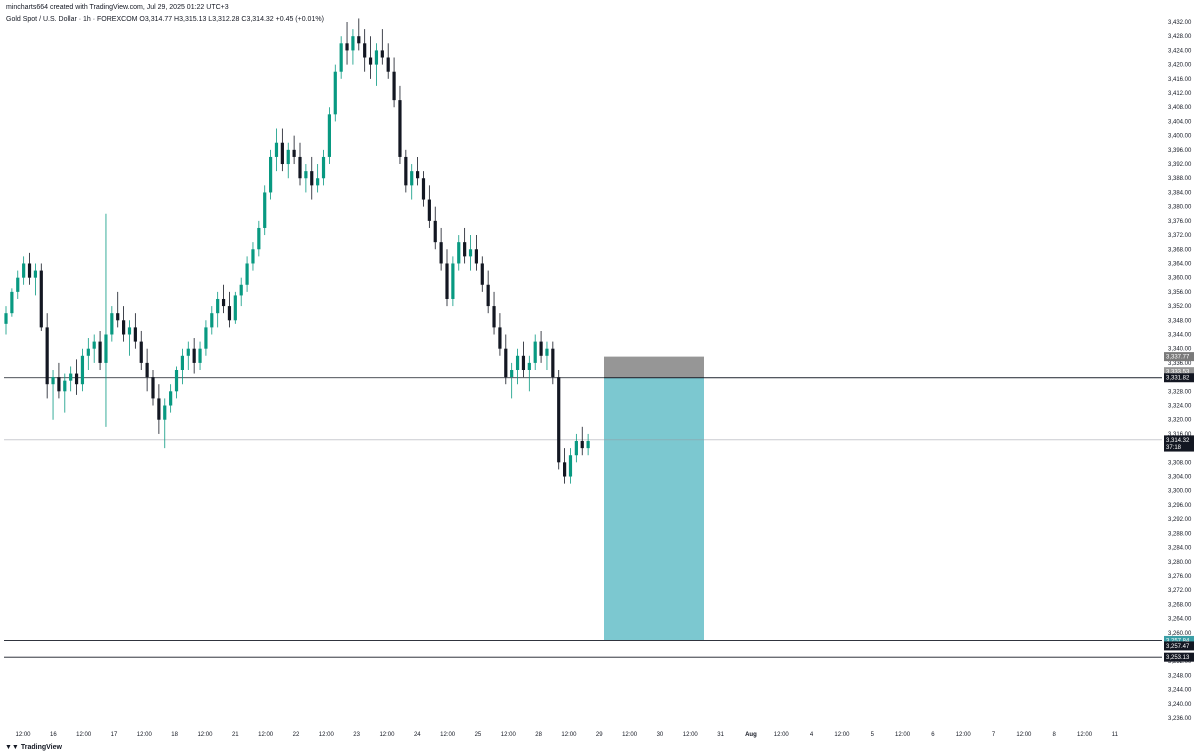 The height and width of the screenshot is (755, 1200). Describe the element at coordinates (1180, 179) in the screenshot. I see `y-tick-label: 3,388.00` at that location.